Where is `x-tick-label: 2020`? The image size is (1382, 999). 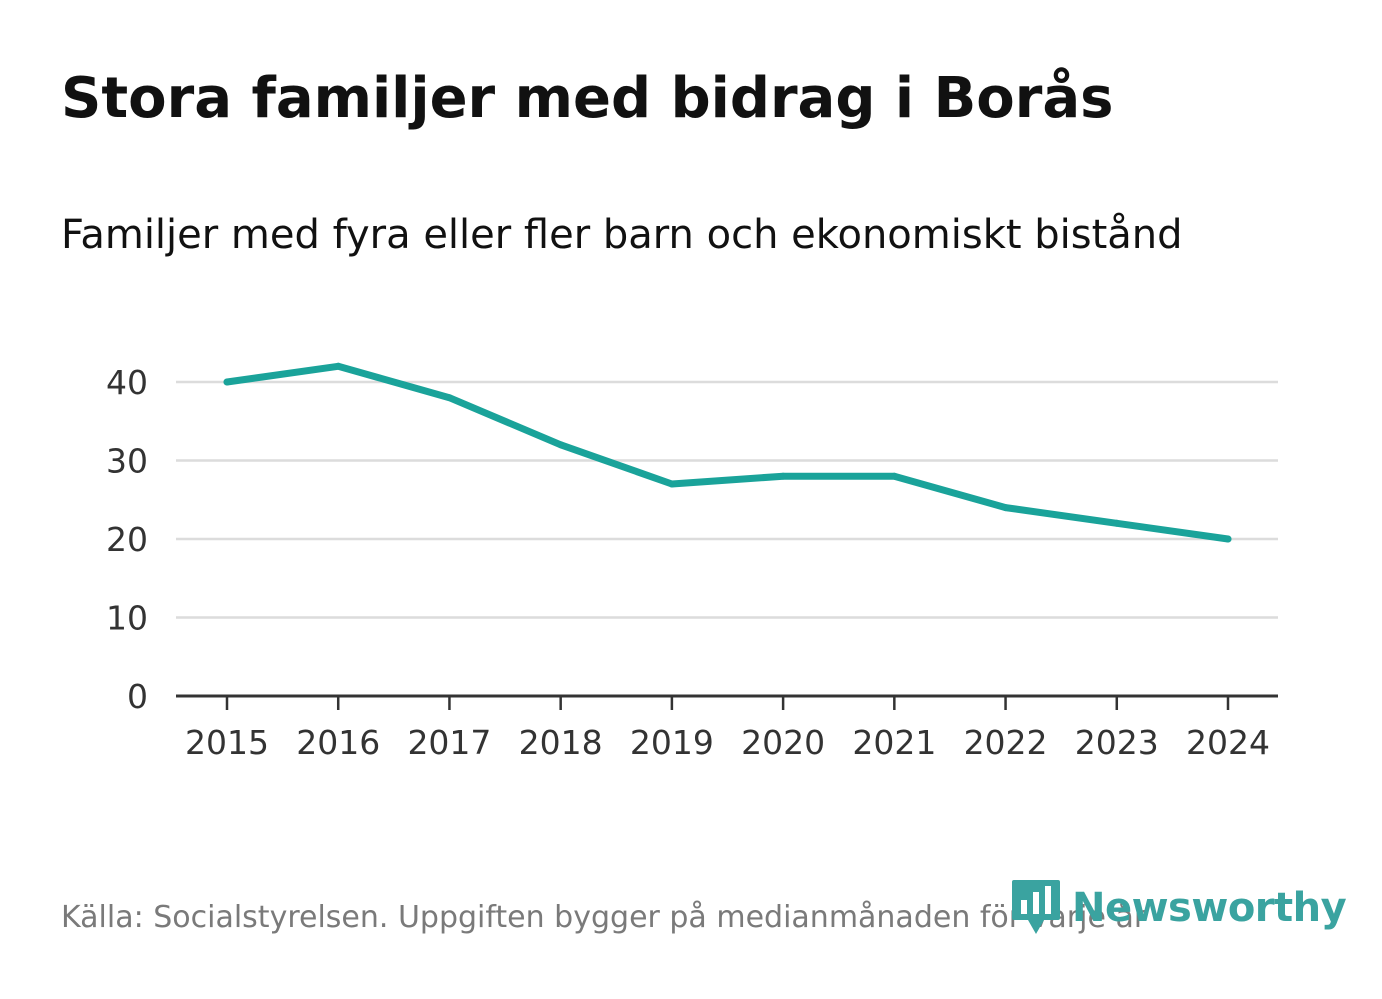
x-tick-label: 2020 is located at coordinates (783, 742).